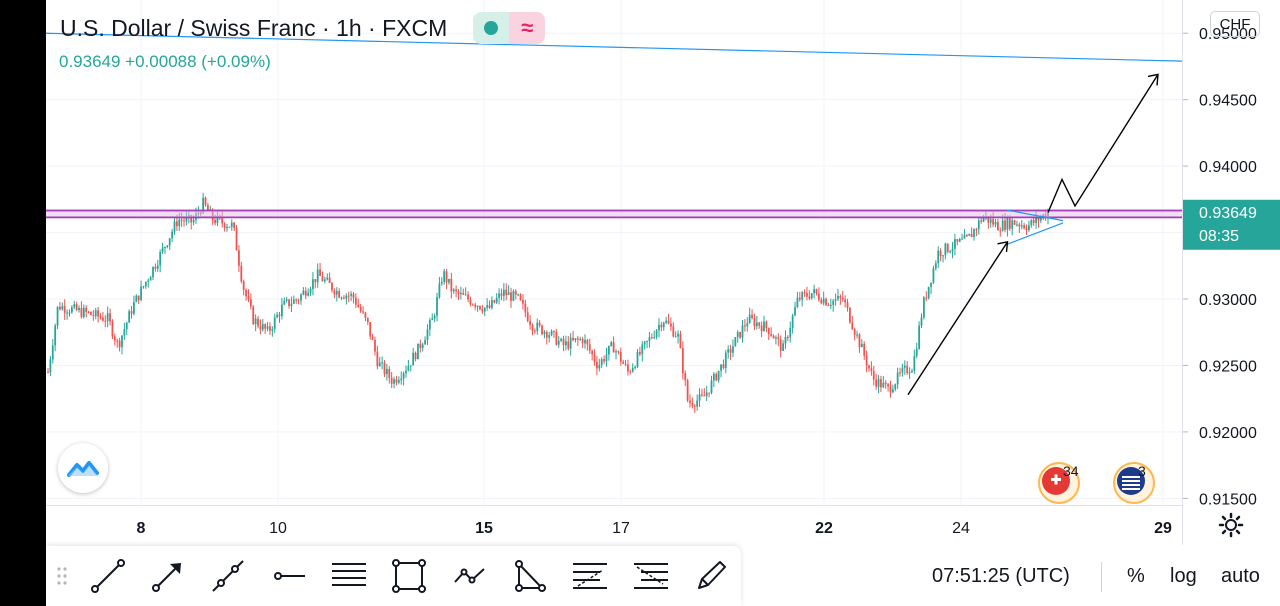  I want to click on triangle-lower-line, so click(1035, 234).